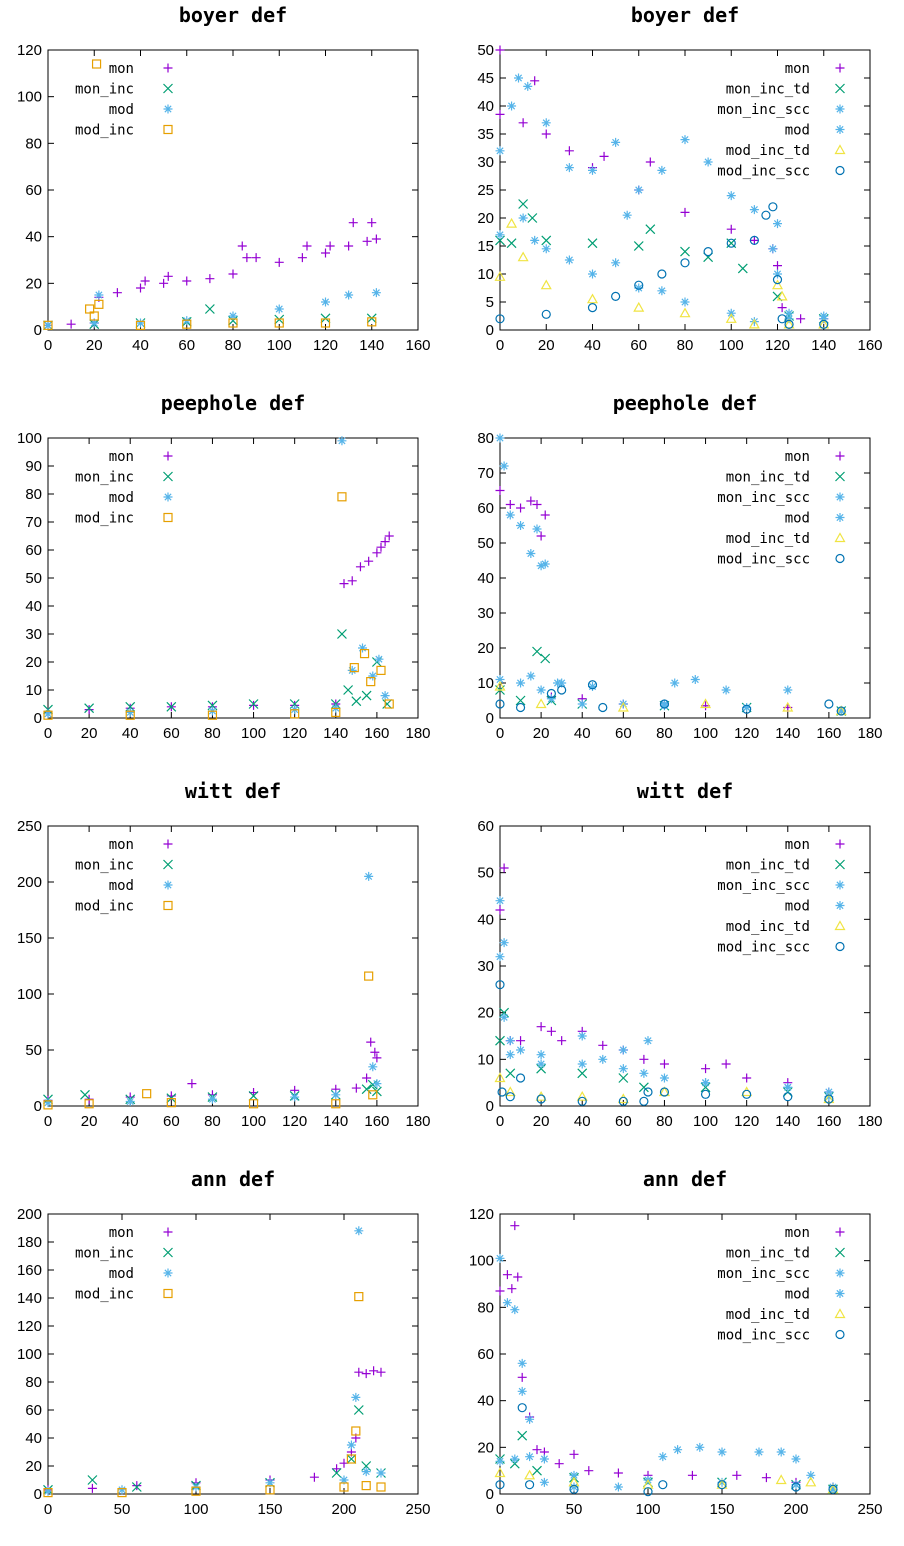  Describe the element at coordinates (828, 733) in the screenshot. I see `x-tick-label: 160` at that location.